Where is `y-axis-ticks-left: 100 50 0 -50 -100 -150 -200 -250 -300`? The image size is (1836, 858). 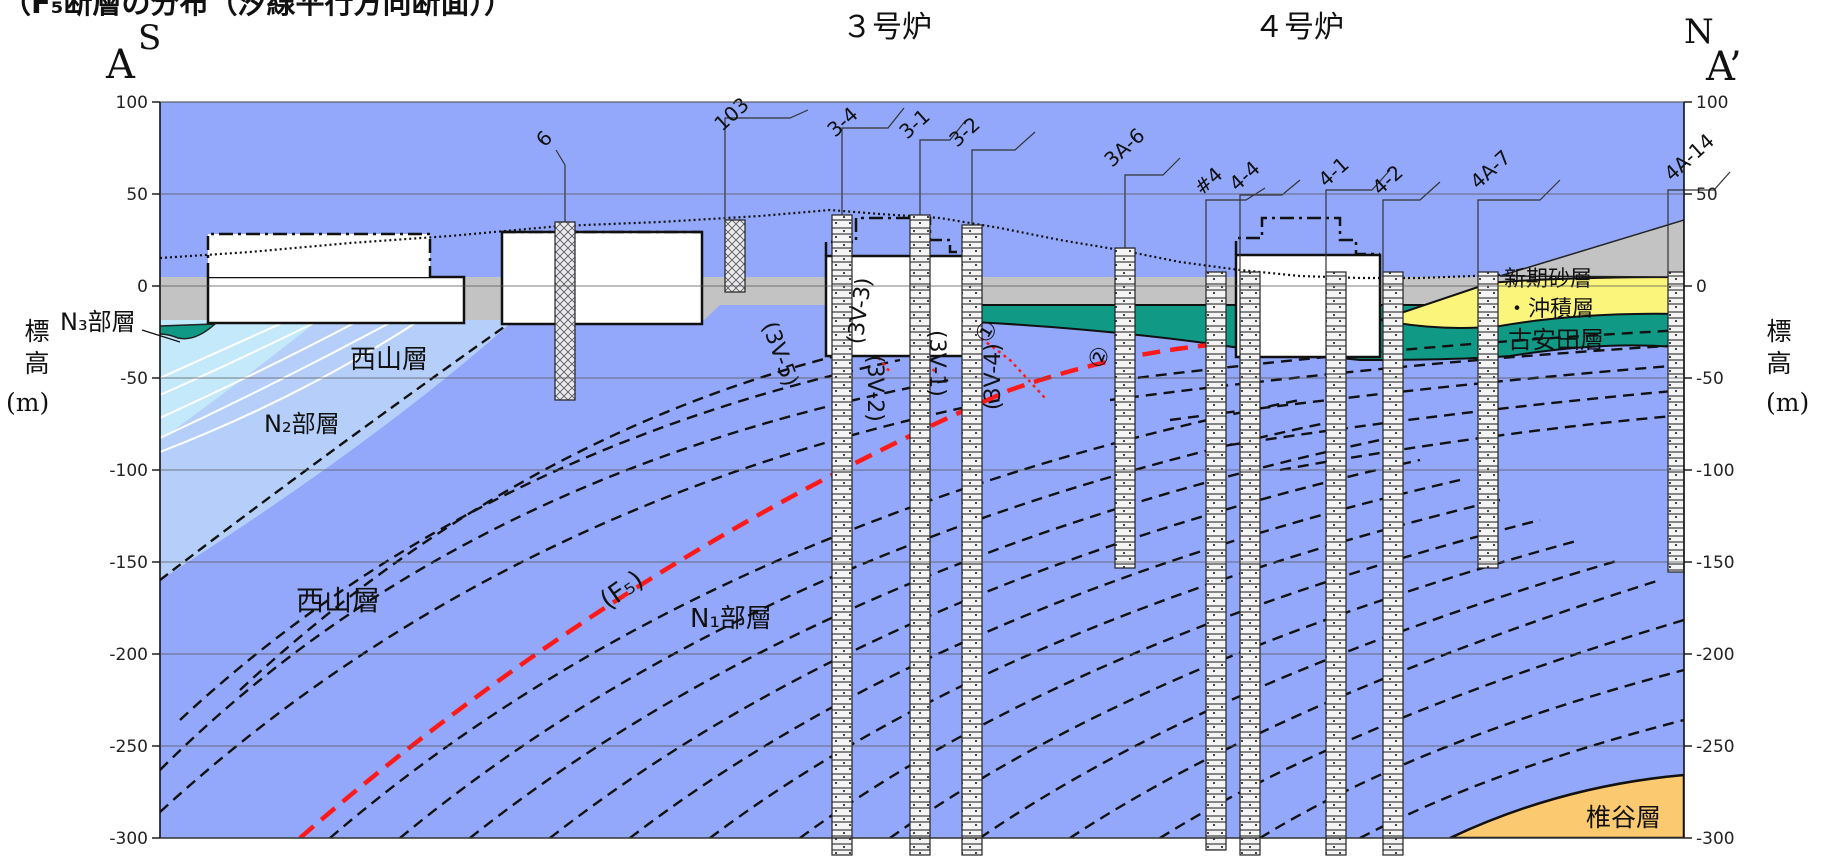
y-axis-ticks-left: 100 50 0 -50 -100 -150 -200 -250 -300 is located at coordinates (134, 471).